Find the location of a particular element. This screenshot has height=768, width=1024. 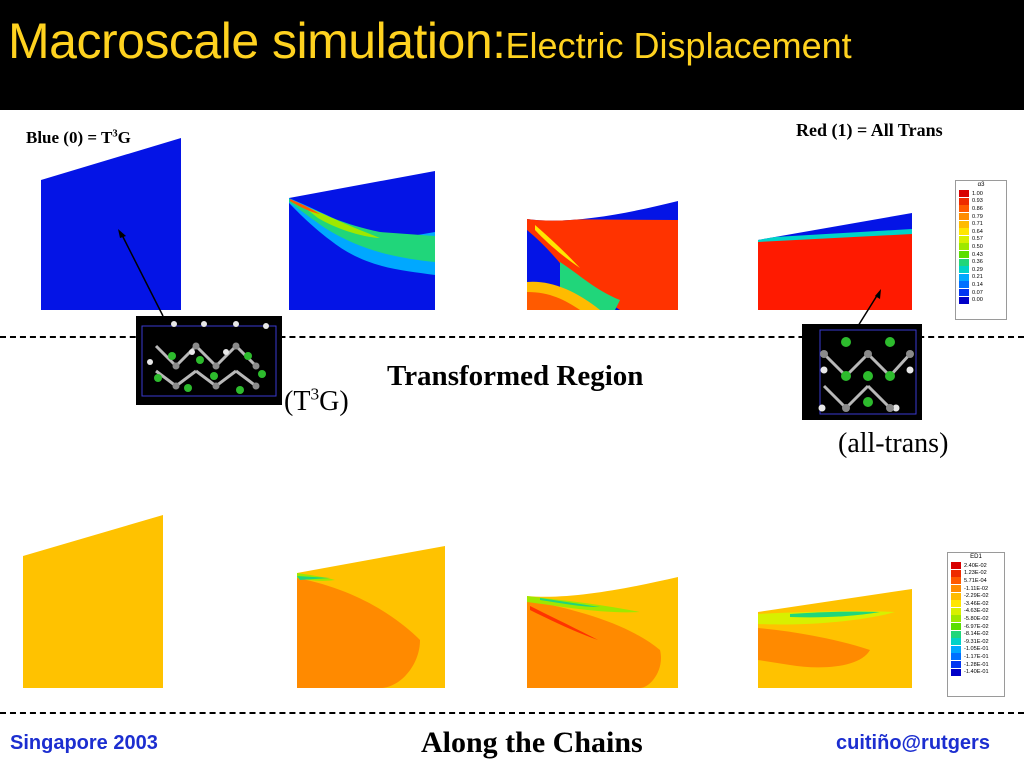

legend-alpha3-row: 0.57 is located at coordinates (981, 239).